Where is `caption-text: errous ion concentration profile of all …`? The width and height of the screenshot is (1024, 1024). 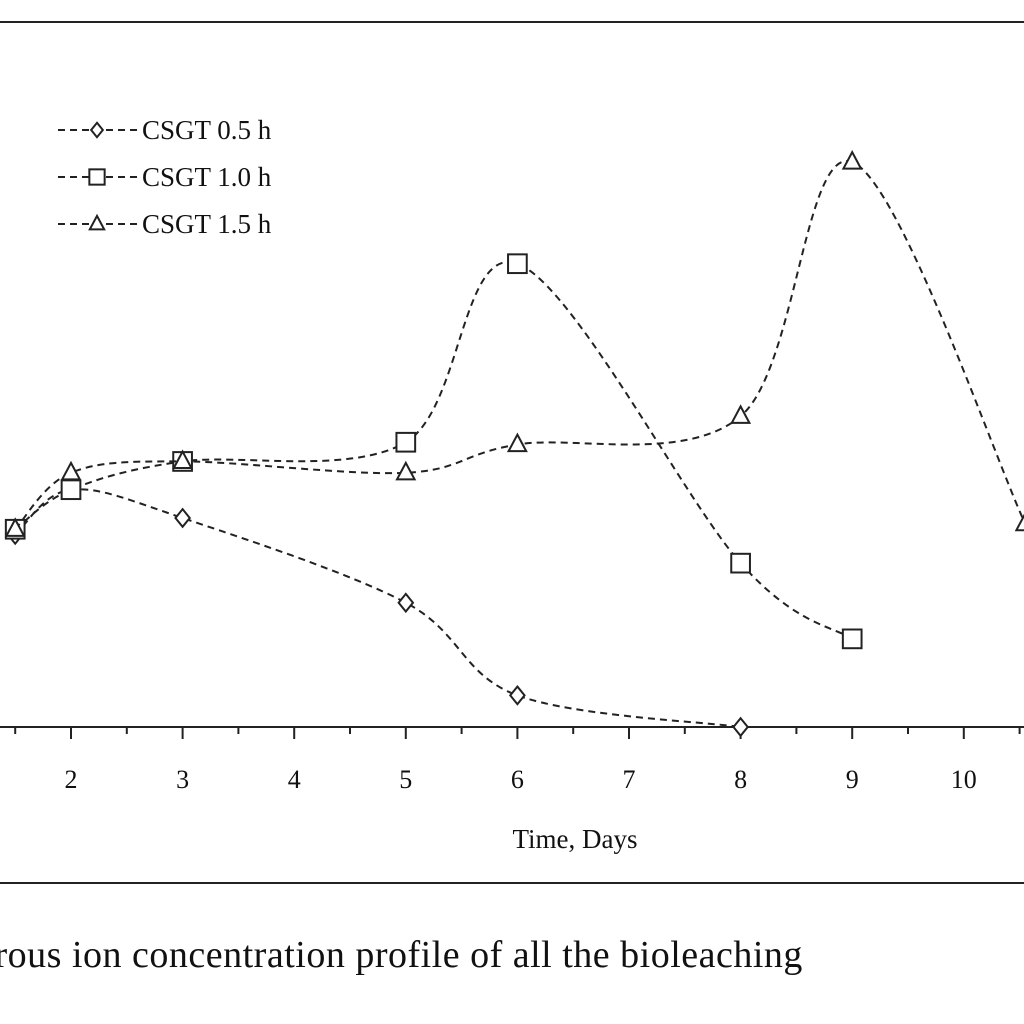 caption-text: errous ion concentration profile of all … is located at coordinates (401, 955).